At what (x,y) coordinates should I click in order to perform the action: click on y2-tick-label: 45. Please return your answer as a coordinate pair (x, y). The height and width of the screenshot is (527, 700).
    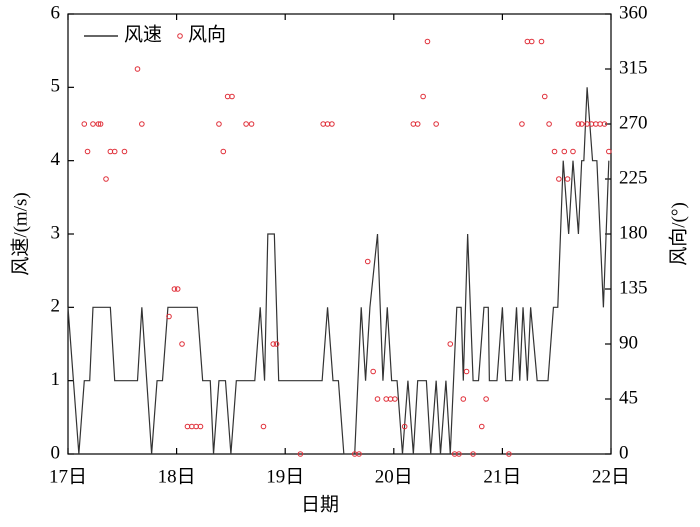
    Looking at the image, I should click on (628, 397).